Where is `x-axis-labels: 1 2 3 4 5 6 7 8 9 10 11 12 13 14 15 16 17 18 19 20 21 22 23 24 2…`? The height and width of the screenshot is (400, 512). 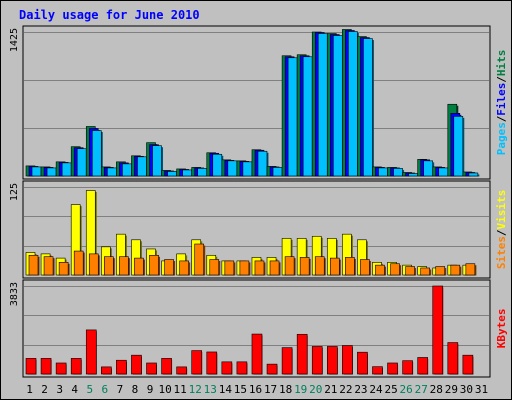
x-axis-labels: 1 2 3 4 5 6 7 8 9 10 11 12 13 14 15 16 17 18 19 20 21 22 23 24 2… is located at coordinates (257, 389).